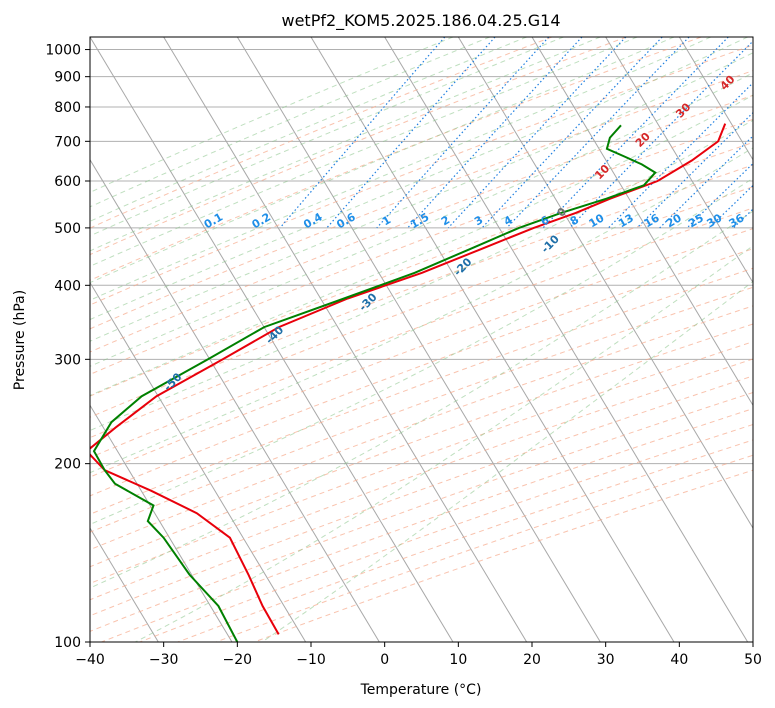  What do you see at coordinates (67, 78) in the screenshot?
I see `y-tick-label: 900` at bounding box center [67, 78].